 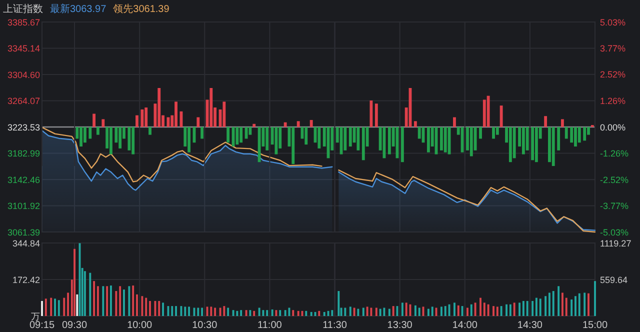 What do you see at coordinates (23, 9) in the screenshot?
I see `chart-title: 上证指数` at bounding box center [23, 9].